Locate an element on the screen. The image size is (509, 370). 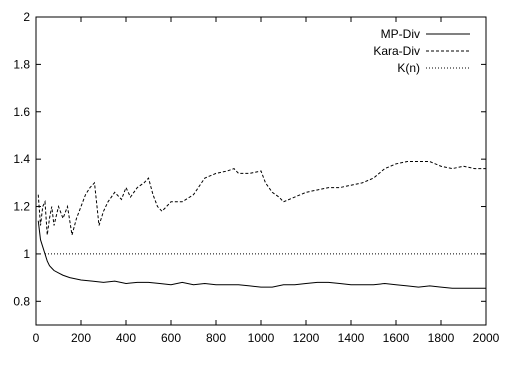
x-tick-label: 0 is located at coordinates (36, 338).